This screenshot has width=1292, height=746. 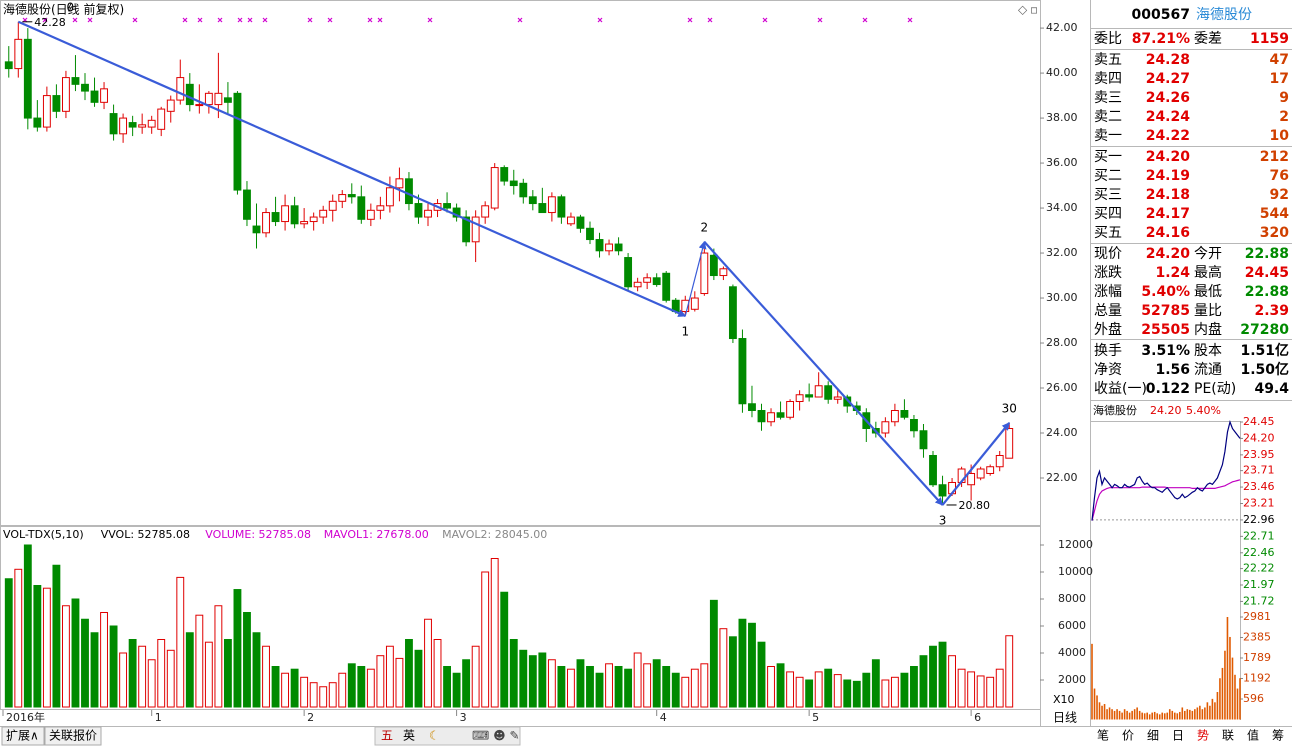 I want to click on window-icons: ▫, so click(x=1034, y=10).